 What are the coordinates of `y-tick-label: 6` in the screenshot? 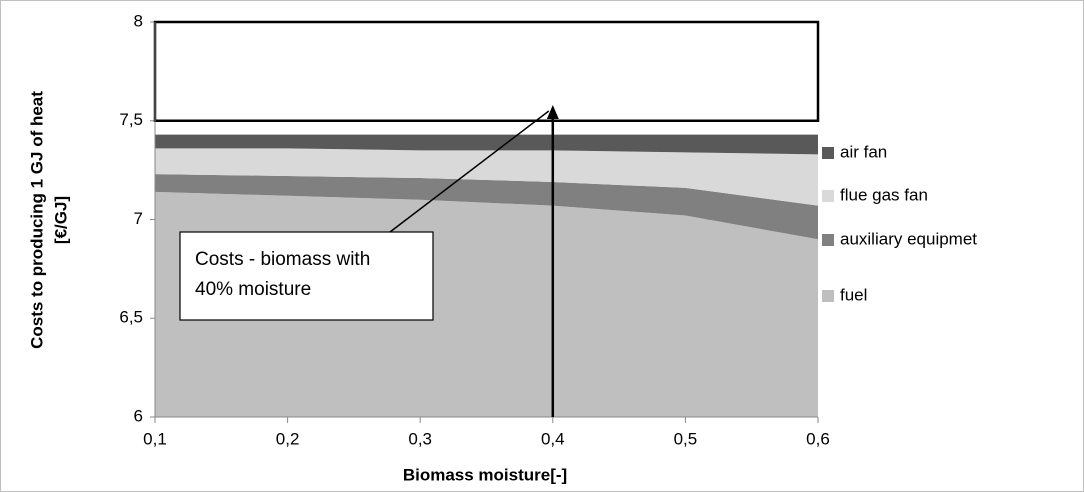 It's located at (138, 415).